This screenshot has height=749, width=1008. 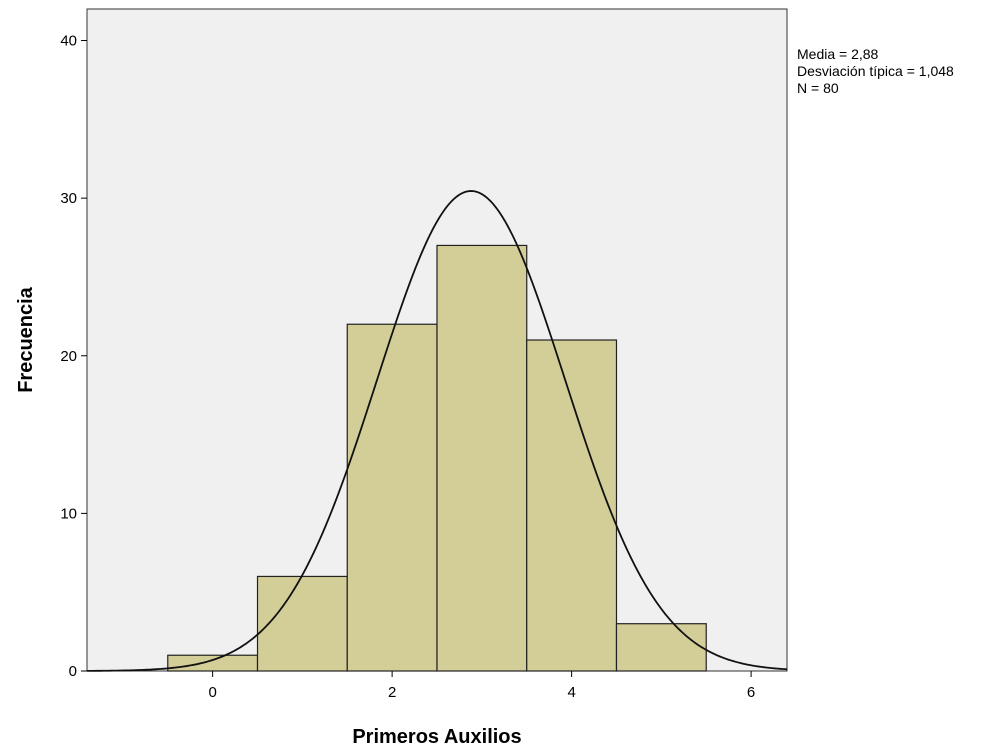 What do you see at coordinates (73, 671) in the screenshot?
I see `y-tick-label-0: 0` at bounding box center [73, 671].